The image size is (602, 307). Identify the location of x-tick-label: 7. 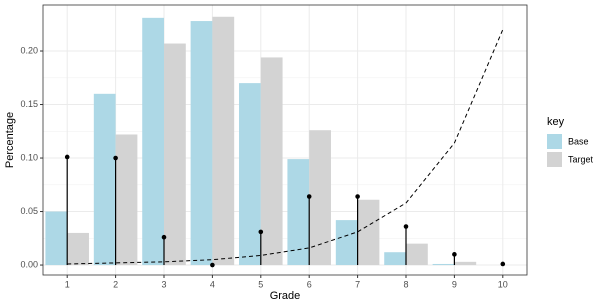
(357, 284).